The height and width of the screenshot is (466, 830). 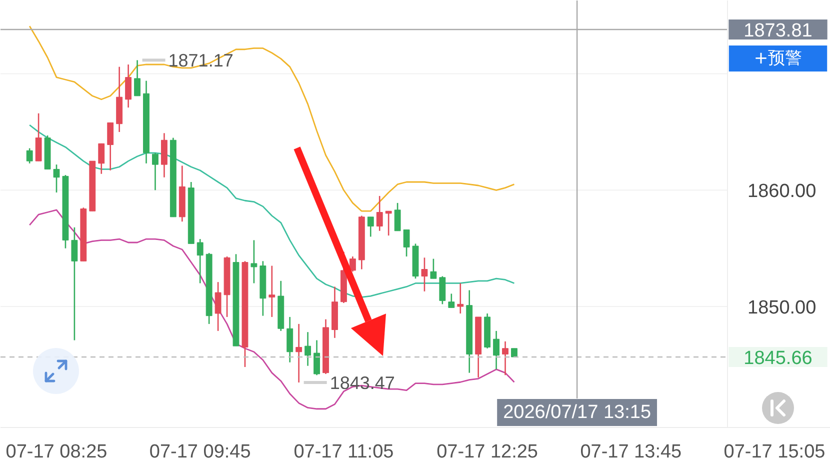 What do you see at coordinates (577, 412) in the screenshot?
I see `ref-line-label: 2026/07/17 13:15` at bounding box center [577, 412].